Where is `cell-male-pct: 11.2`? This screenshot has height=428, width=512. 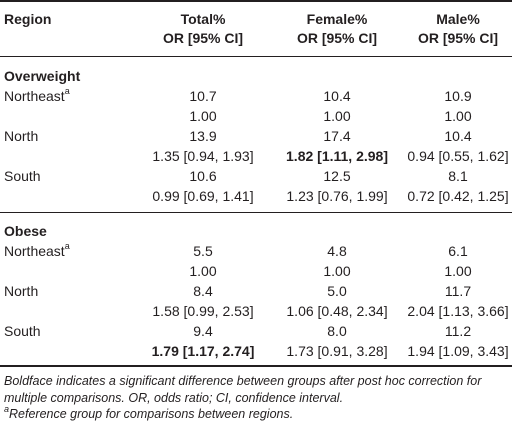 cell-male-pct: 11.2 is located at coordinates (458, 331).